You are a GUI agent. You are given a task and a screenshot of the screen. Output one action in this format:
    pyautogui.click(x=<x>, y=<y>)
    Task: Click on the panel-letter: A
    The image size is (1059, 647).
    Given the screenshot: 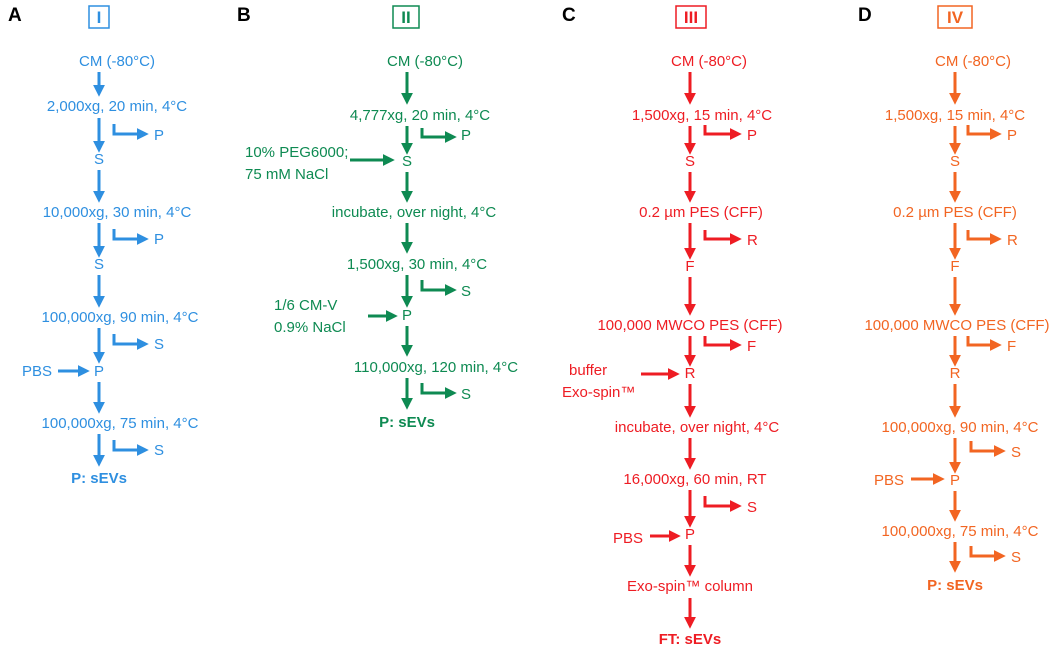 What is the action you would take?
    pyautogui.click(x=15, y=15)
    